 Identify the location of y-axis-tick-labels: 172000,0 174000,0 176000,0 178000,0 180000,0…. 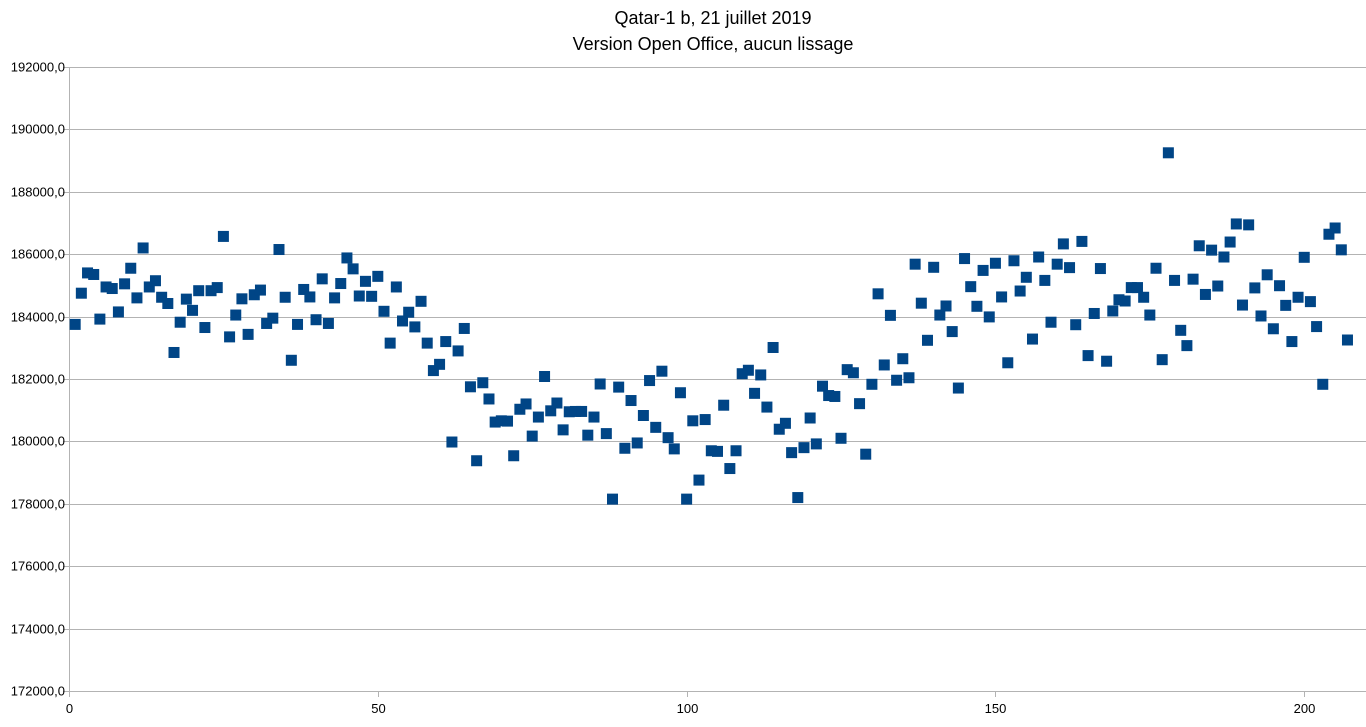
(38, 379).